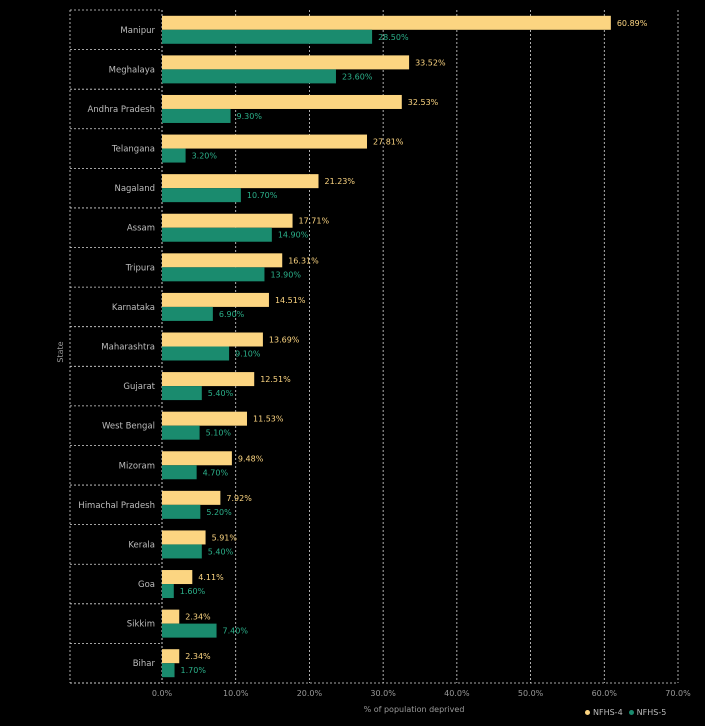  What do you see at coordinates (339, 181) in the screenshot?
I see `data-label-nfhs4: 21.23%` at bounding box center [339, 181].